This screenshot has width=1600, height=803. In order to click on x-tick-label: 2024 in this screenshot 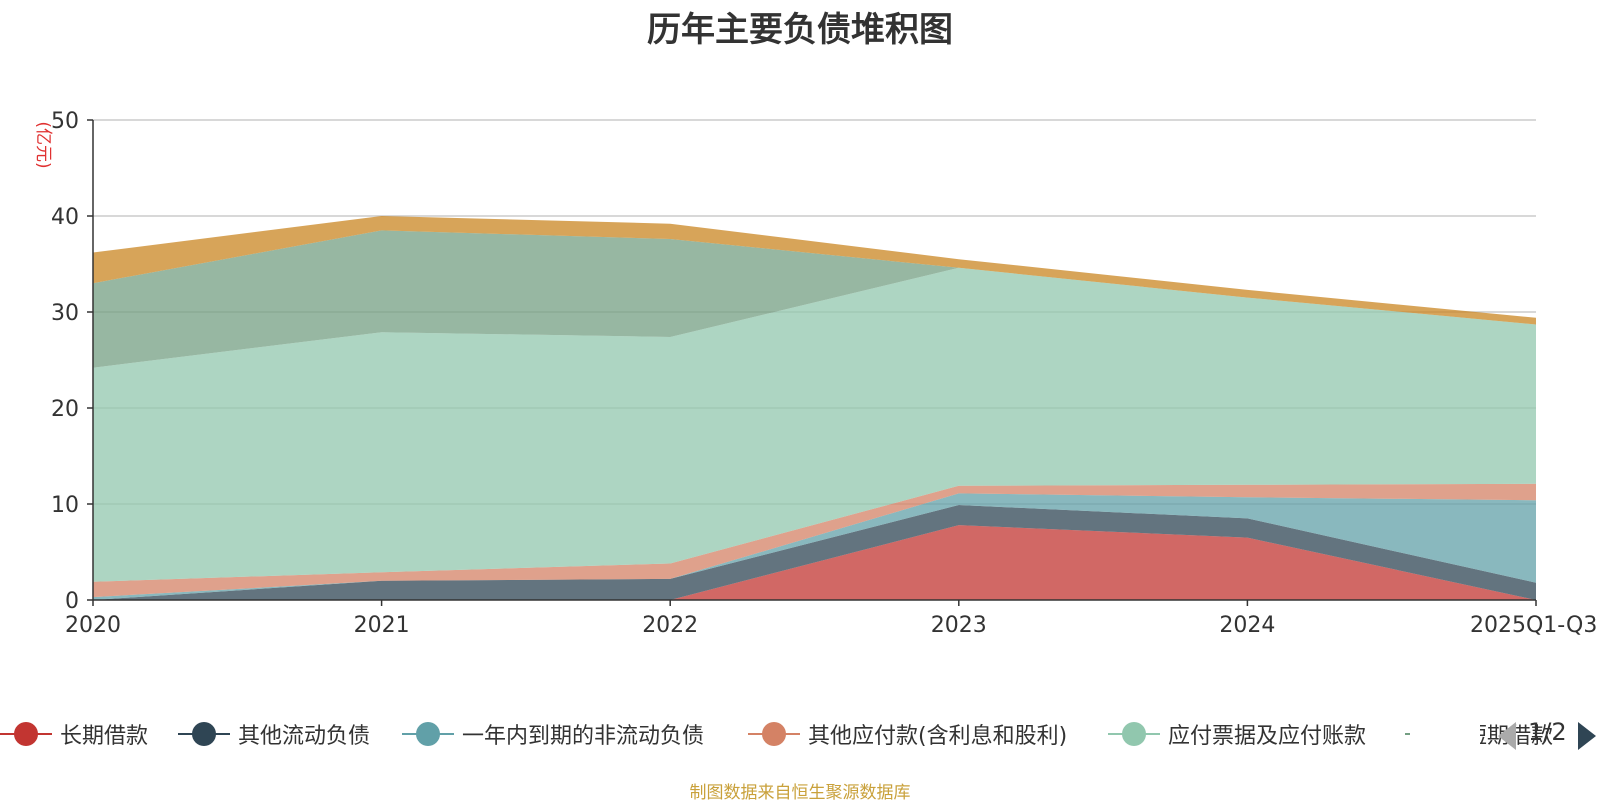, I will do `click(1247, 625)`.